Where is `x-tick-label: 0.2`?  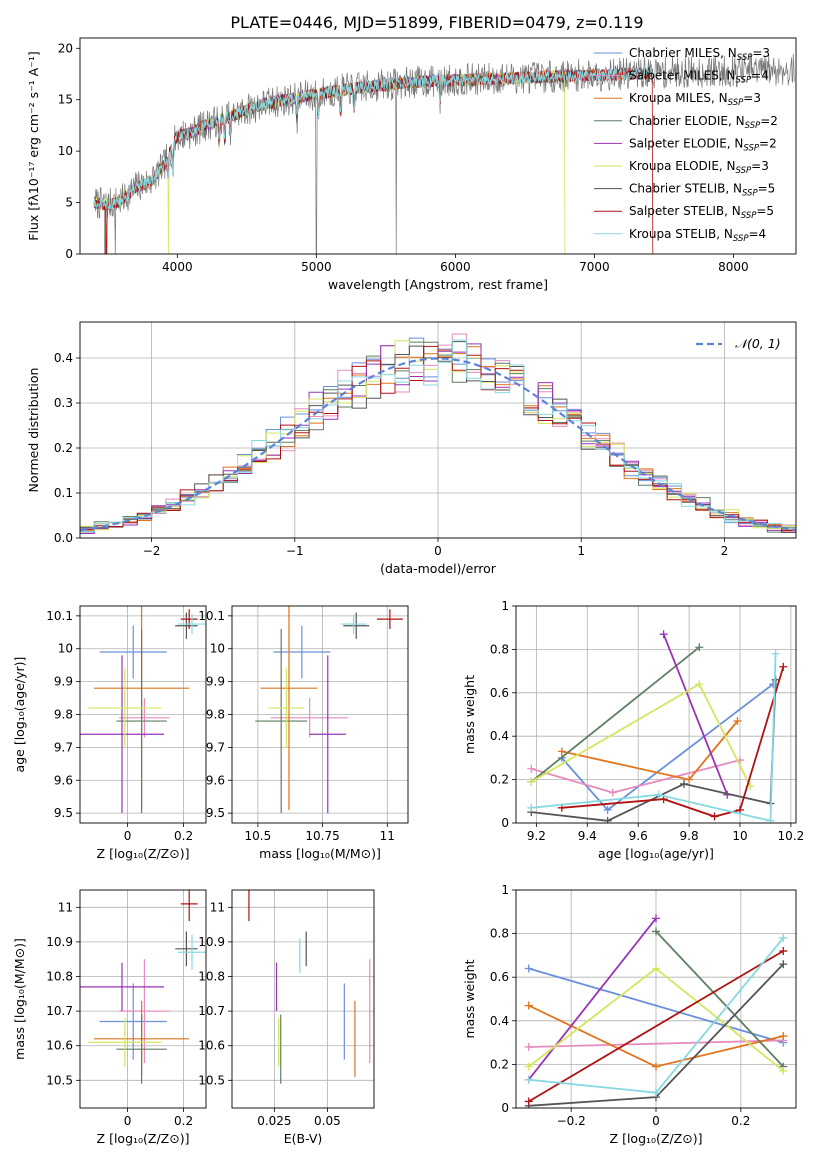
x-tick-label: 0.2 is located at coordinates (183, 836).